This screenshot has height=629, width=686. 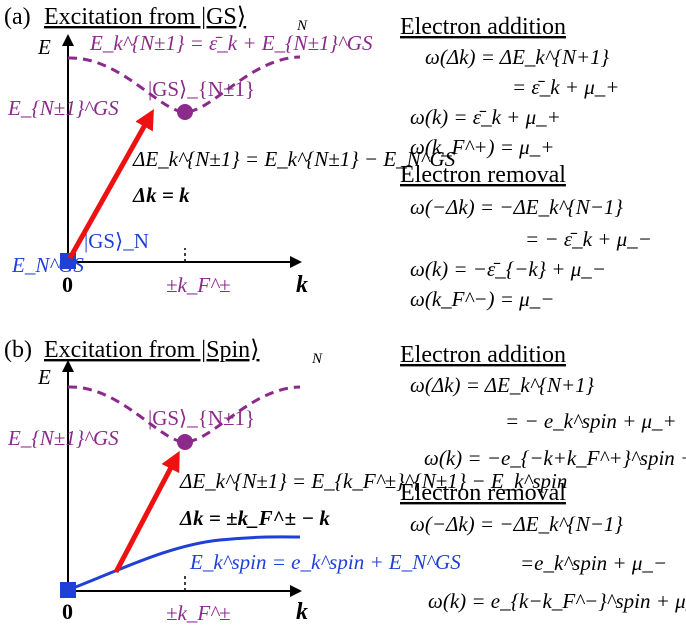 I want to click on panel-b-removal-eq-2: =e_k^spin + μ_−, so click(x=593, y=563).